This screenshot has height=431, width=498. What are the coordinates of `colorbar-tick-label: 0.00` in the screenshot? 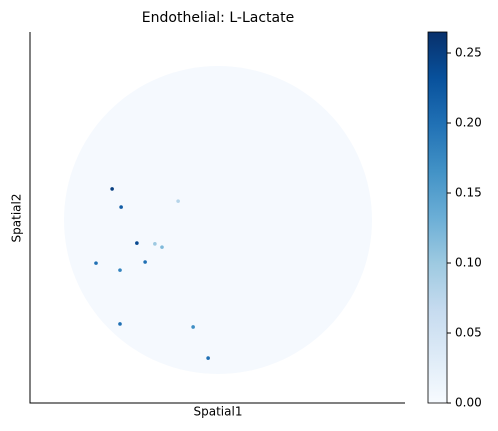 It's located at (468, 403).